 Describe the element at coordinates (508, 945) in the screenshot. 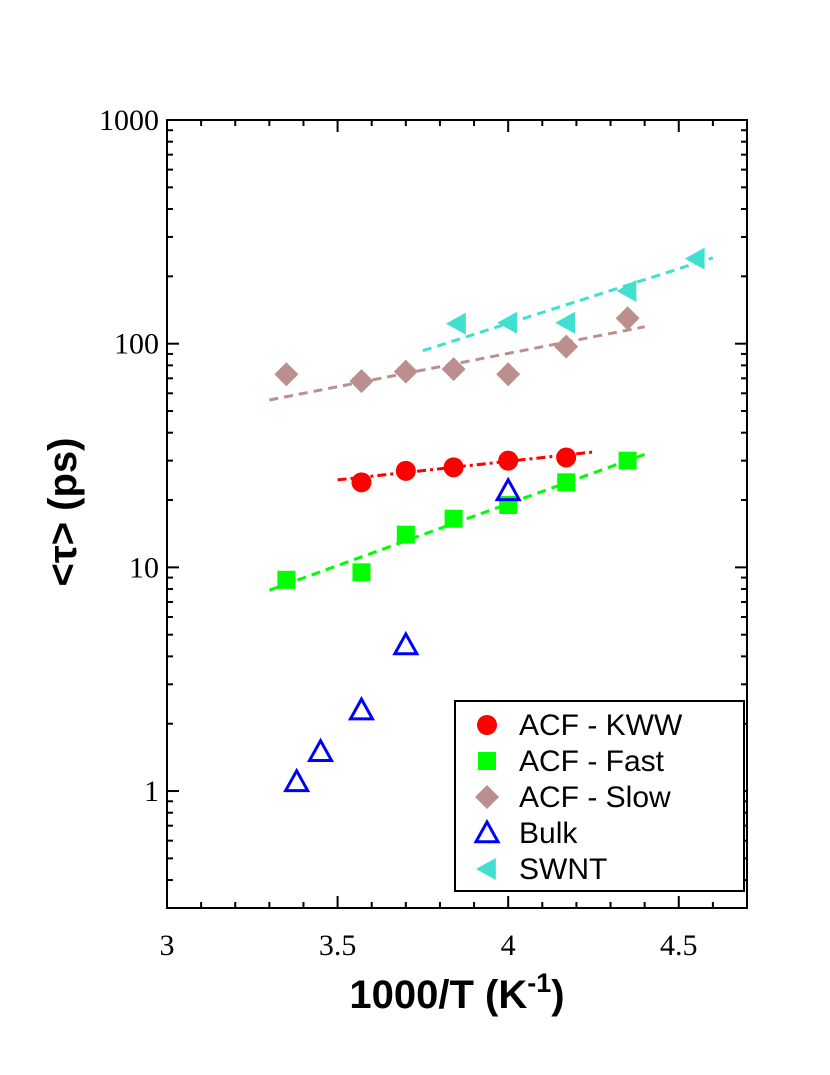

I see `x-tick-label: 4` at that location.